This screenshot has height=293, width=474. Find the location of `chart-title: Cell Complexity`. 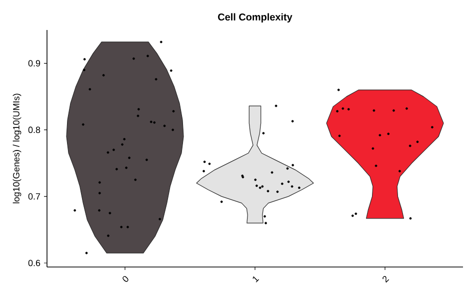

chart-title: Cell Complexity is located at coordinates (255, 17).